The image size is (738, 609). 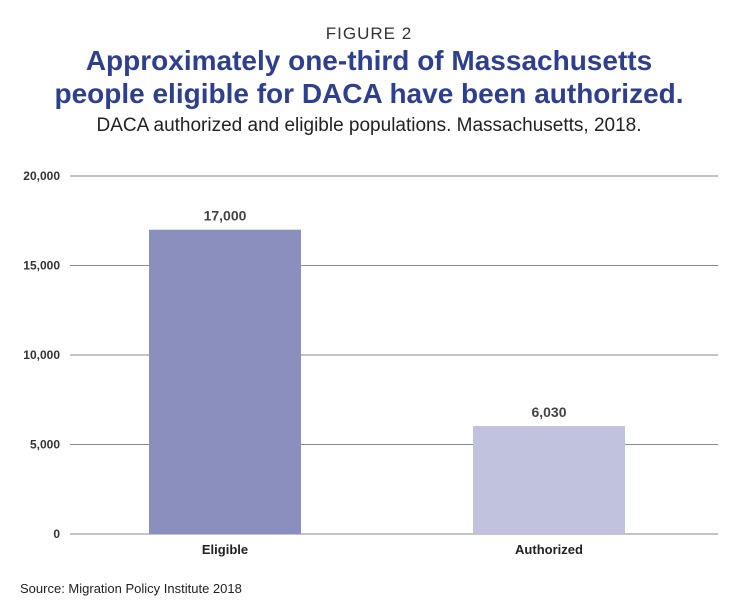 What do you see at coordinates (225, 549) in the screenshot?
I see `x-tick-label: Eligible` at bounding box center [225, 549].